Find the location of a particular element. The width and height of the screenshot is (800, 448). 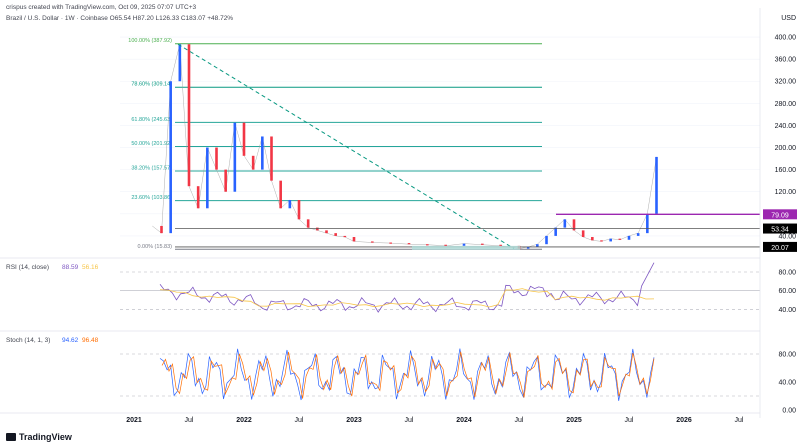

price-tick-label: 120.00 is located at coordinates (786, 192).